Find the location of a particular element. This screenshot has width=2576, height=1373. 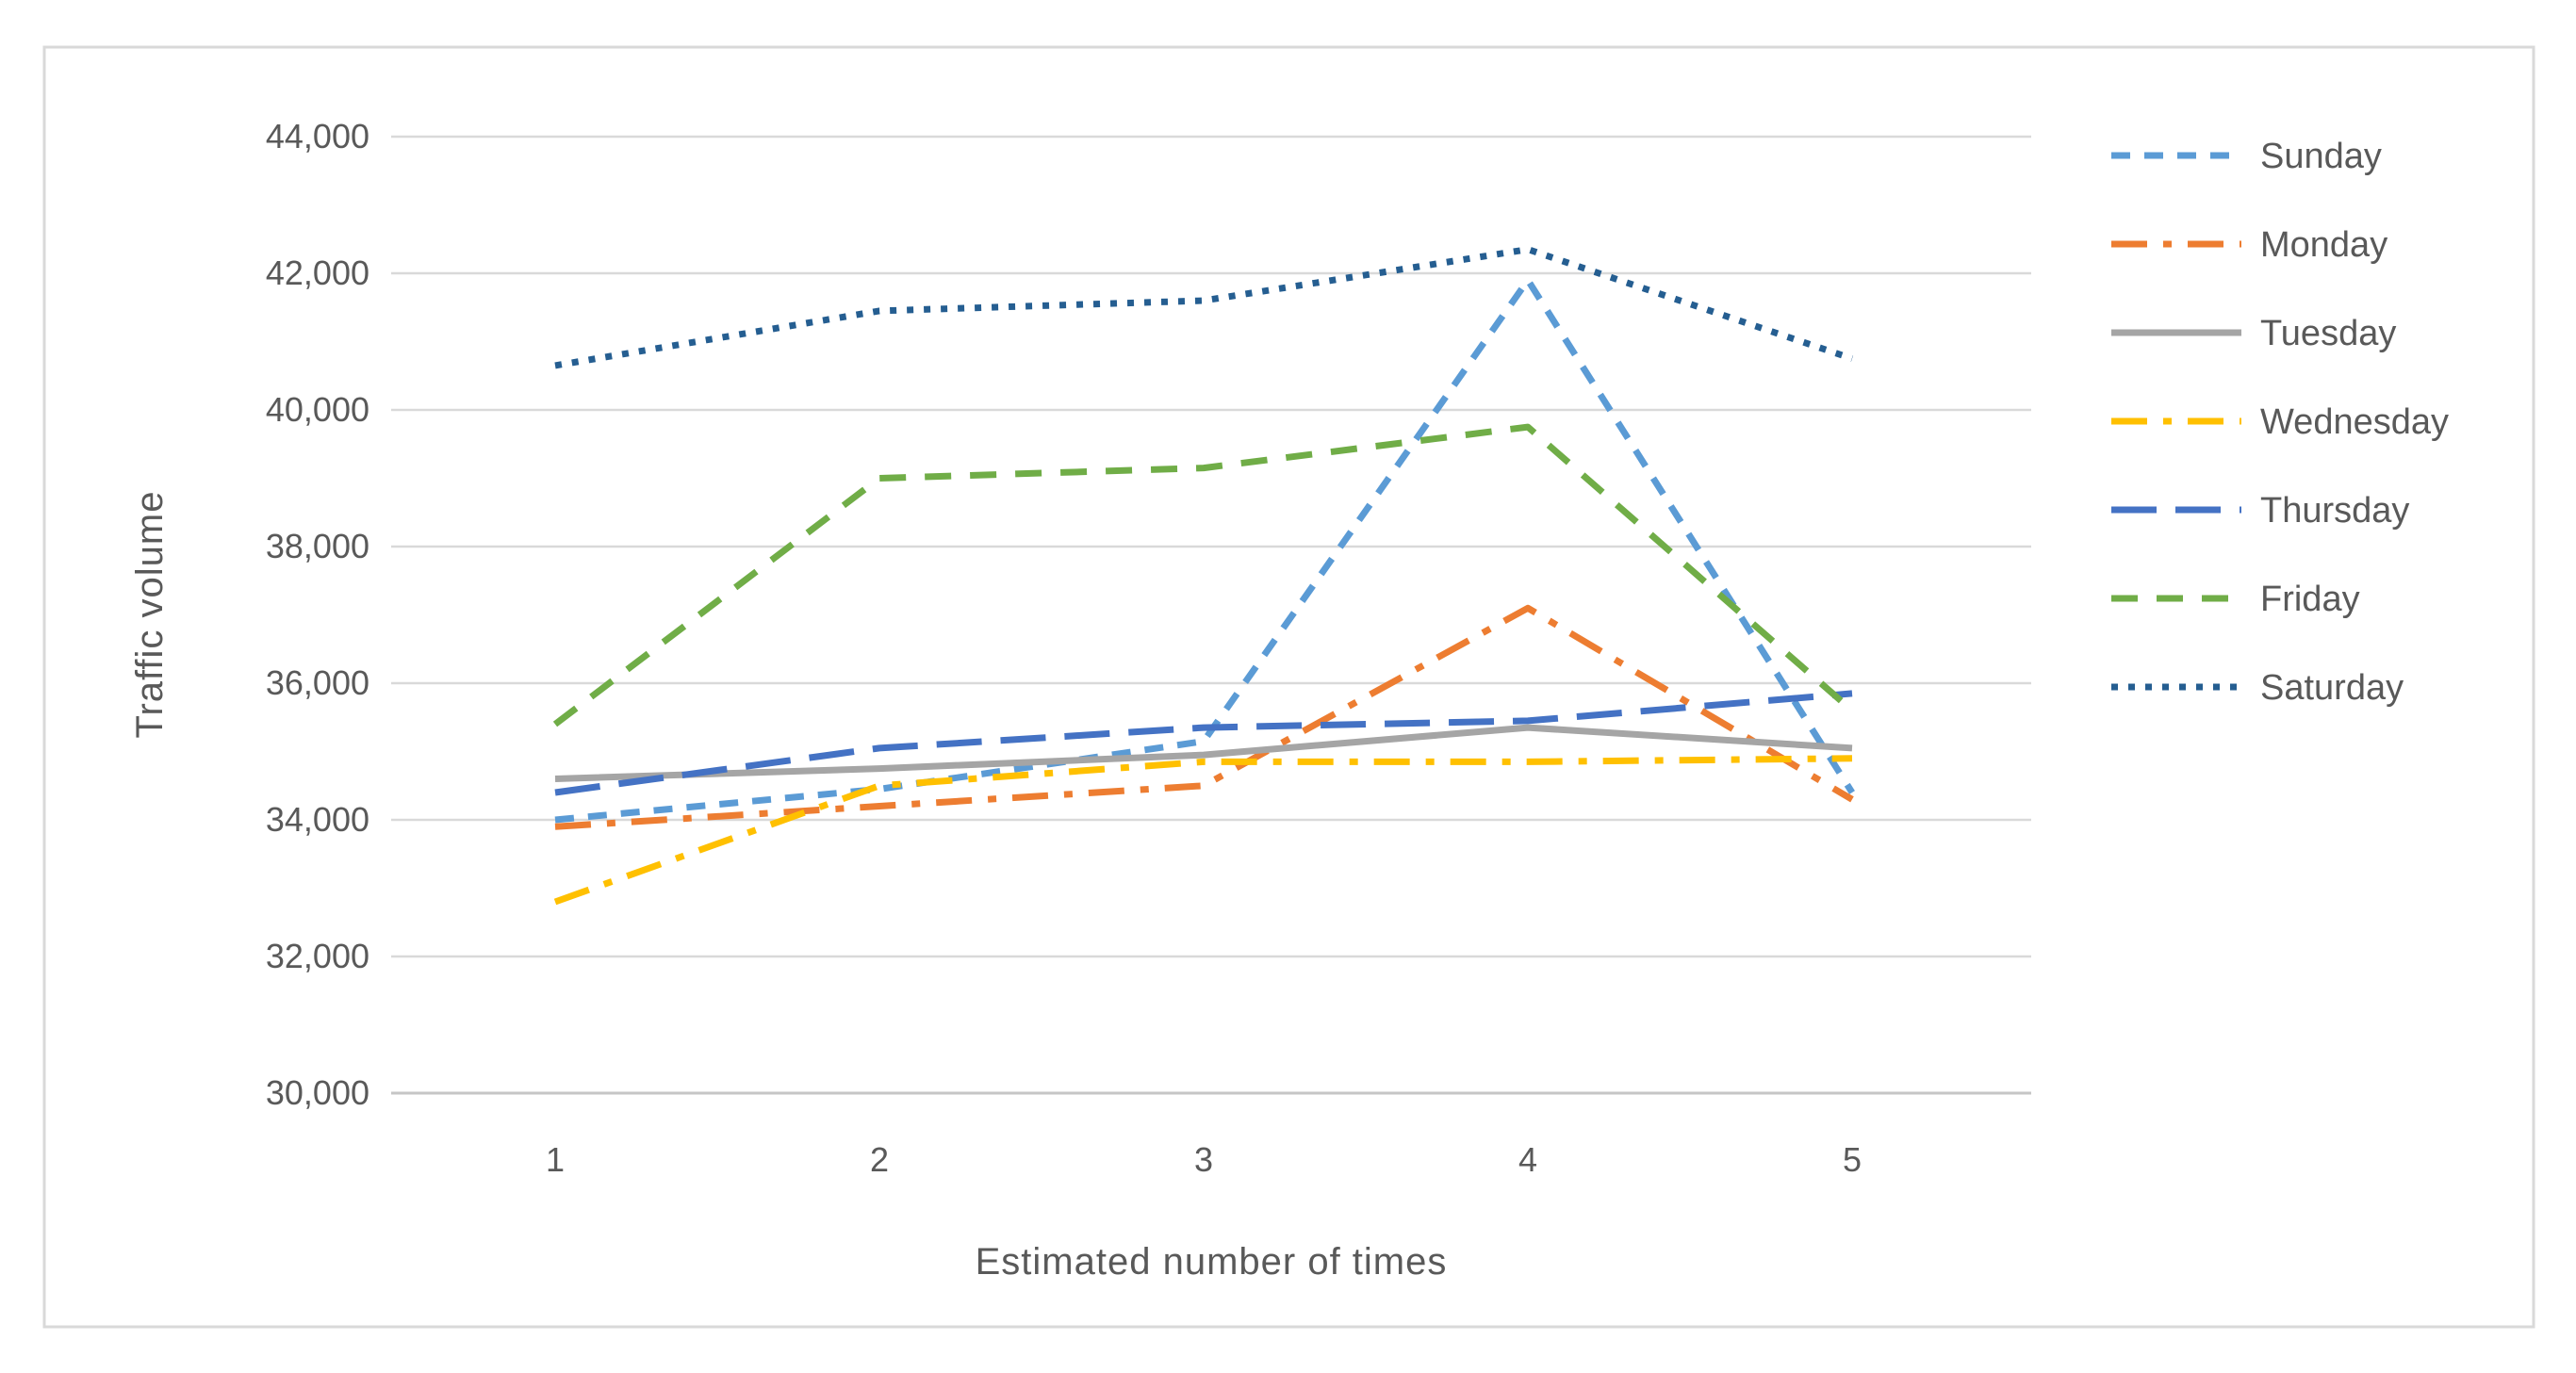

y-tick-label: 36,000 is located at coordinates (317, 682).